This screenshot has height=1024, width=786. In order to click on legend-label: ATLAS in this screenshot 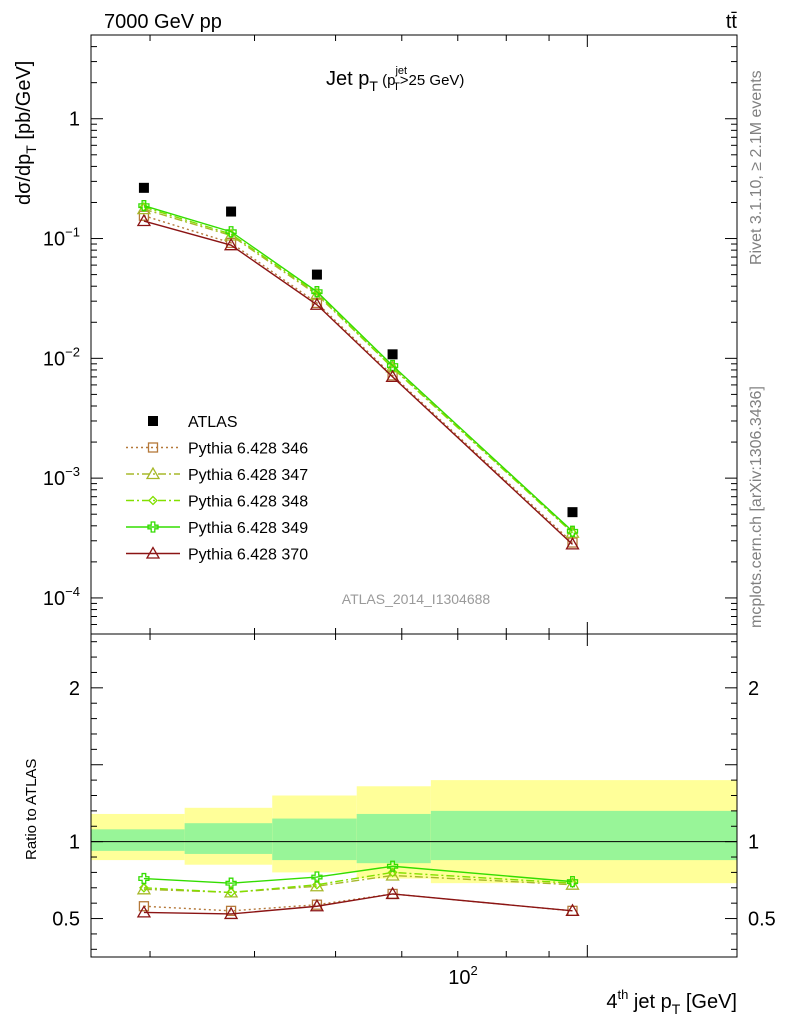, I will do `click(213, 422)`.